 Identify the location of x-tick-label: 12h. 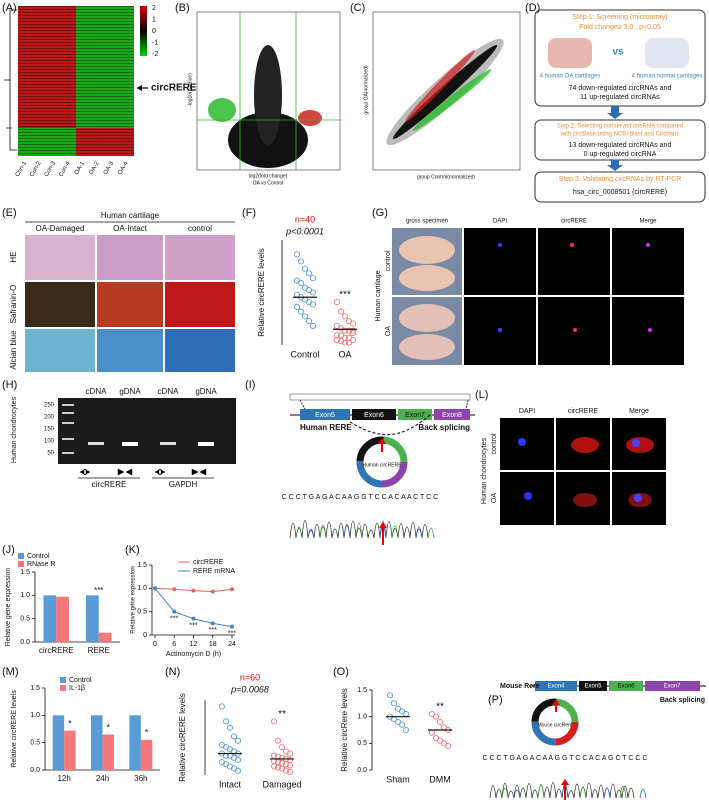
(63, 778).